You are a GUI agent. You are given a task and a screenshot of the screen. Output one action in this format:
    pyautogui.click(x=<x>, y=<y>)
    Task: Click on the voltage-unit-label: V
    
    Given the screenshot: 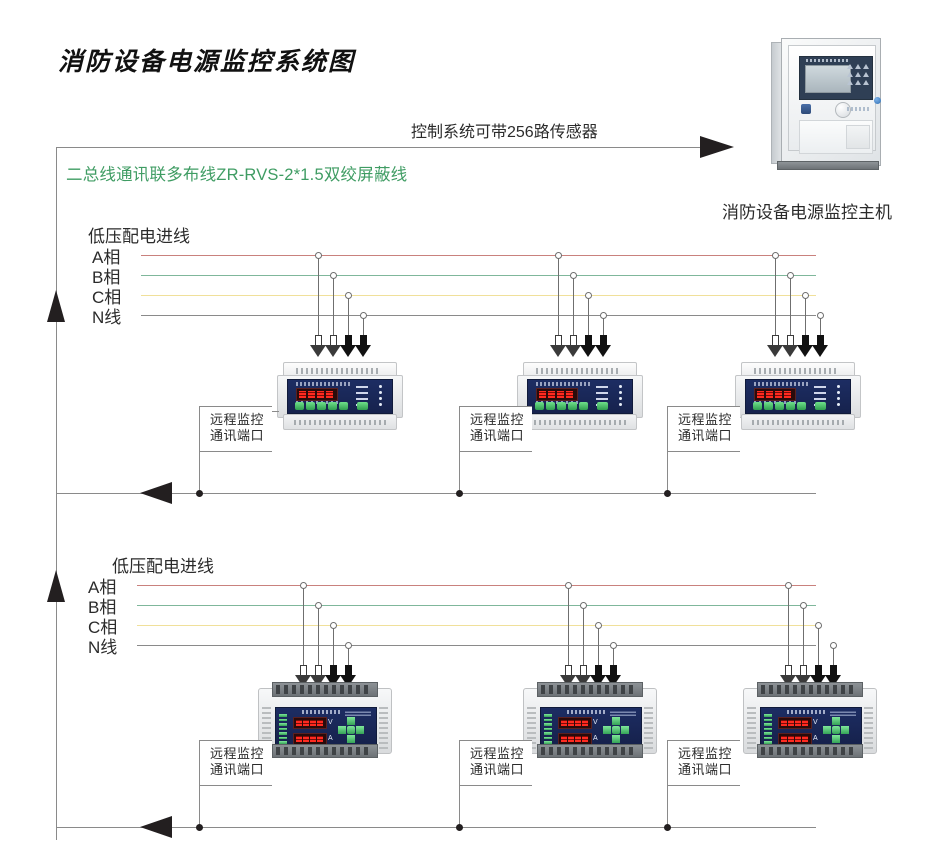 What is the action you would take?
    pyautogui.click(x=815, y=722)
    